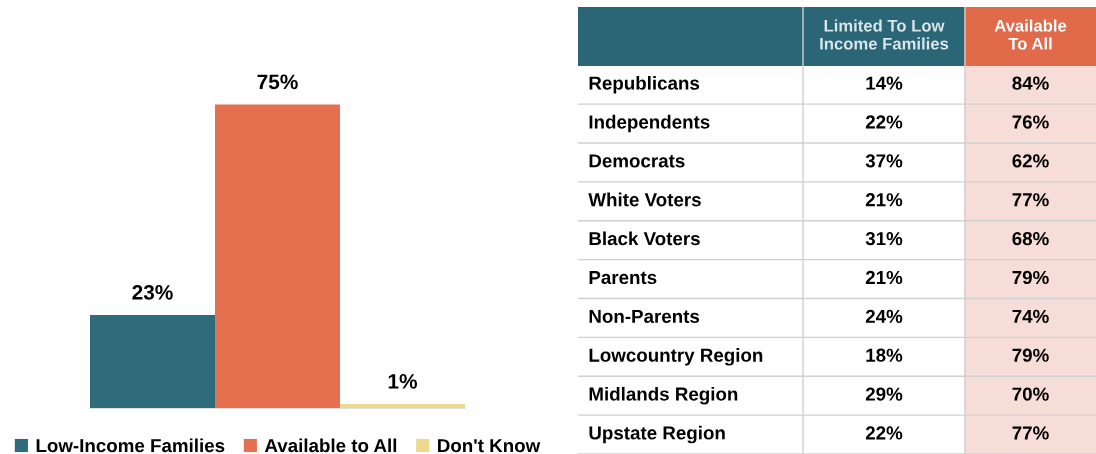 The image size is (1096, 454). Describe the element at coordinates (644, 85) in the screenshot. I see `category-label: Republicans` at that location.